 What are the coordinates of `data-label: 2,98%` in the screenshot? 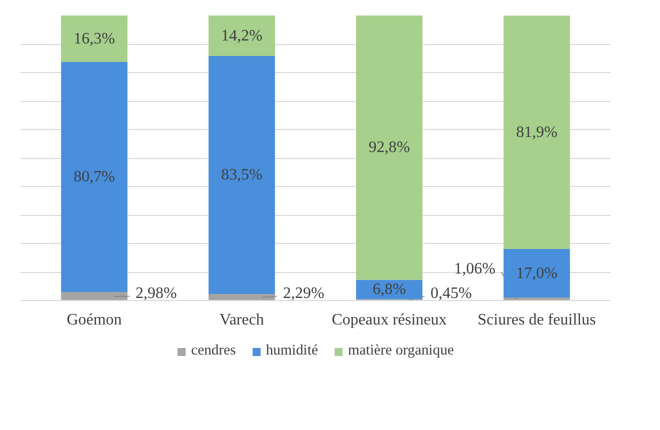 It's located at (156, 293).